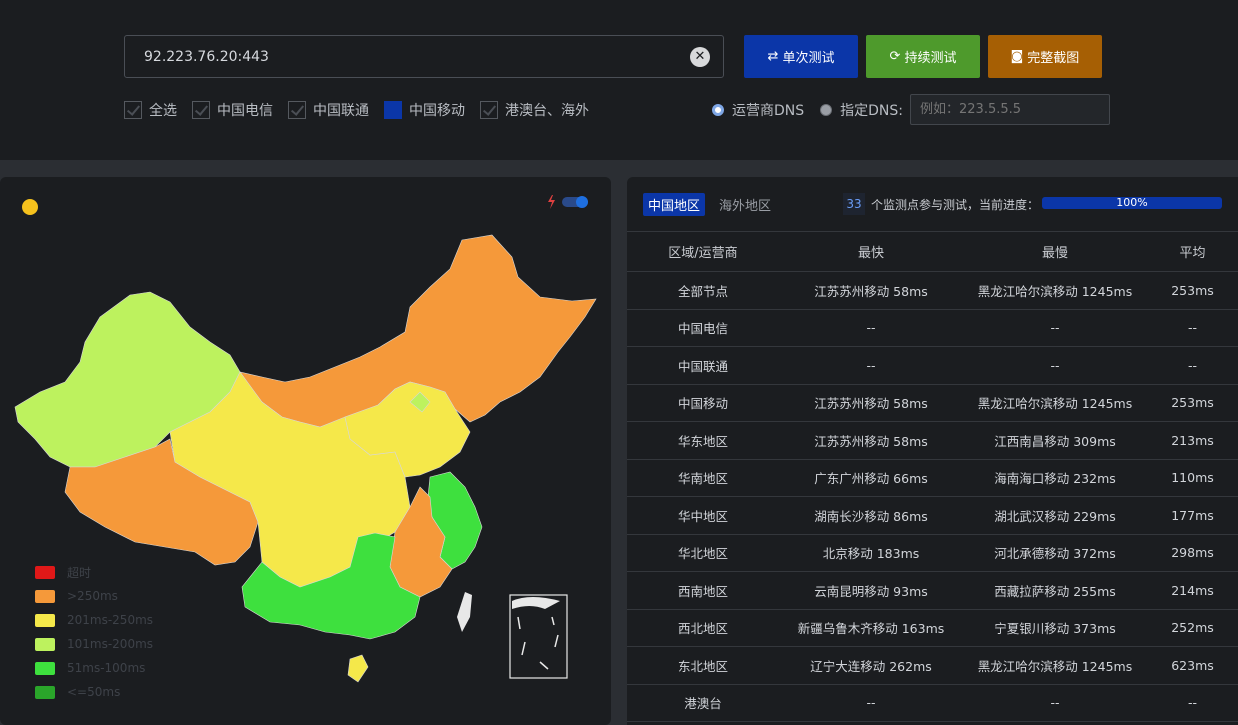 This screenshot has width=1238, height=725. I want to click on custom-dns-input, so click(1010, 109).